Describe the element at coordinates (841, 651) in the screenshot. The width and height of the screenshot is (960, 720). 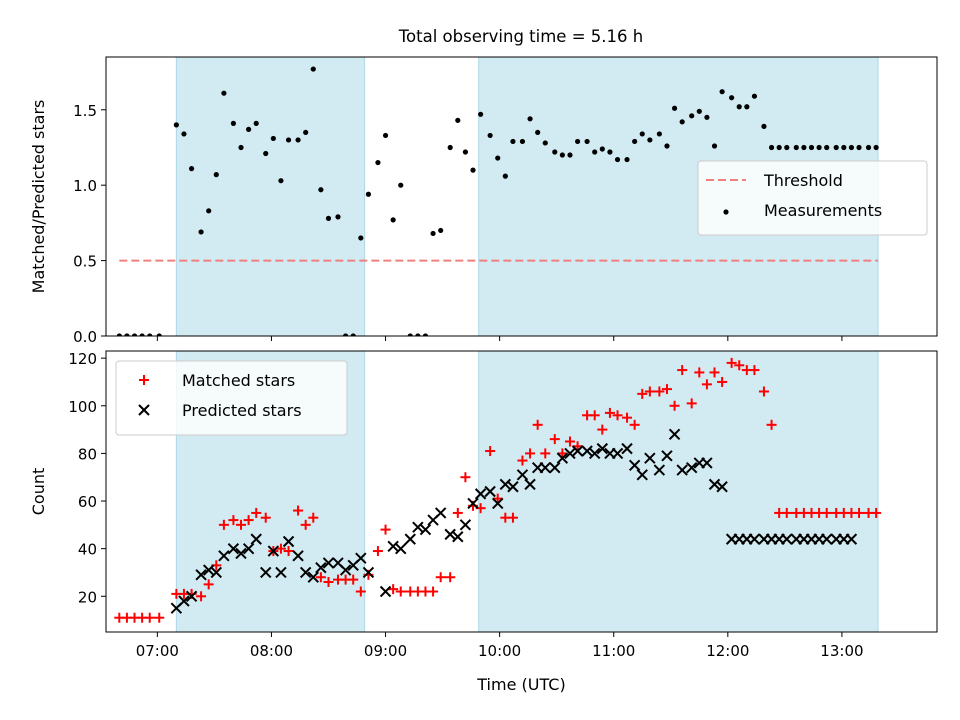
I see `x-tick-label: 13:00` at that location.